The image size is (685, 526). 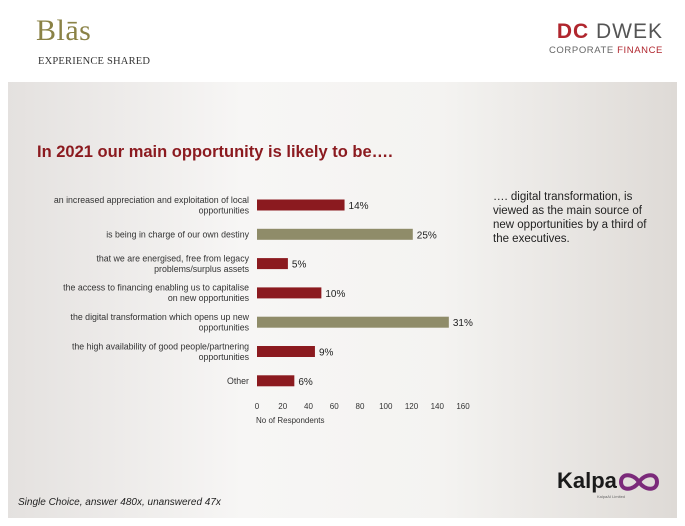 I want to click on category-label-4-1: opportunities, so click(x=224, y=327).